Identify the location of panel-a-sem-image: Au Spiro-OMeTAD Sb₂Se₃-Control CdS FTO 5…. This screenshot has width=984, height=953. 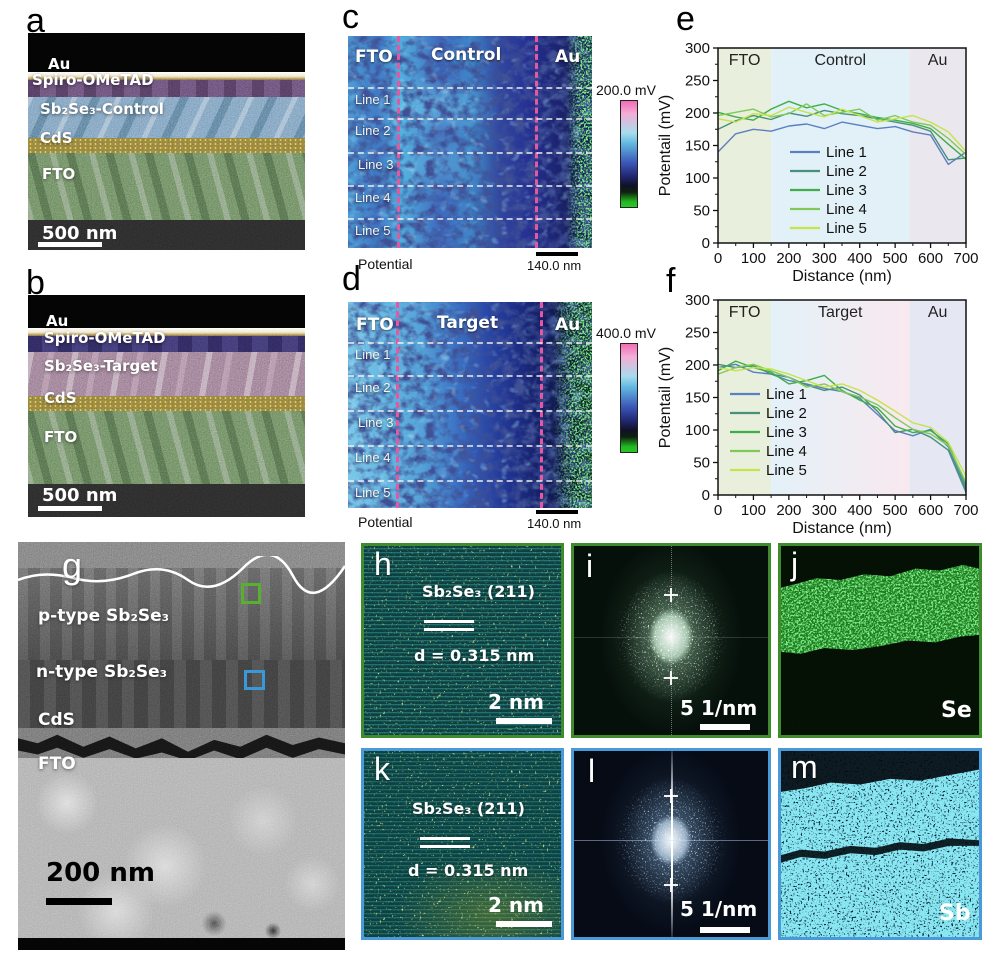
(166, 141).